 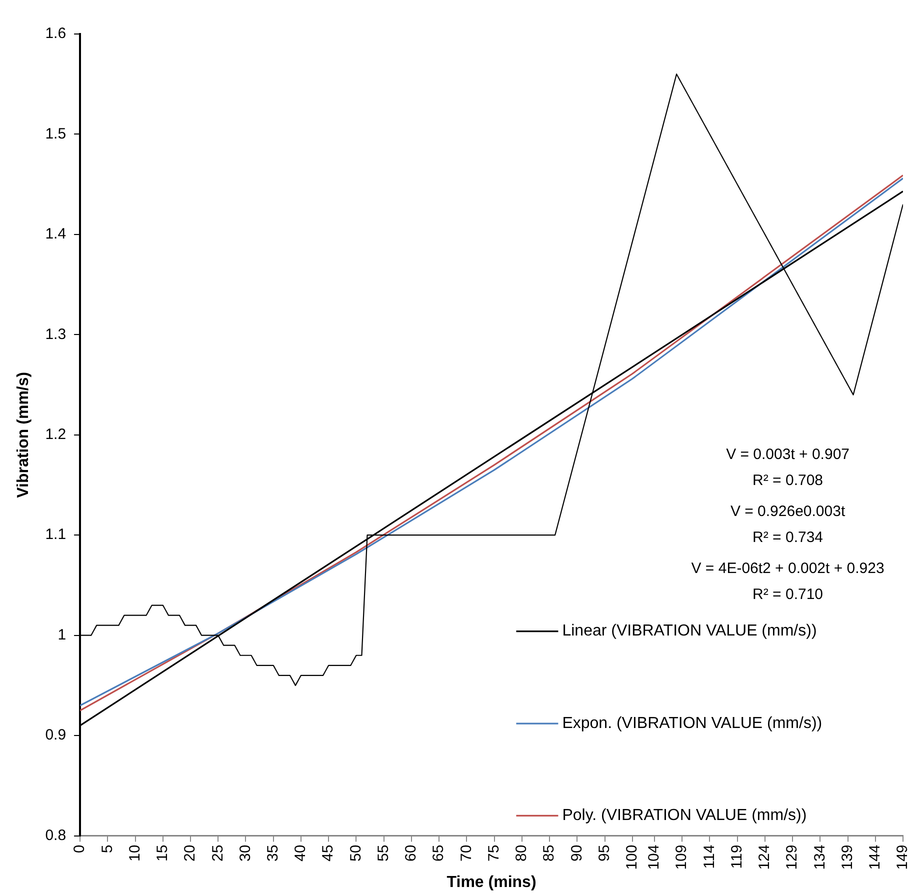 I want to click on y-tick-label: 1.2, so click(x=55, y=435).